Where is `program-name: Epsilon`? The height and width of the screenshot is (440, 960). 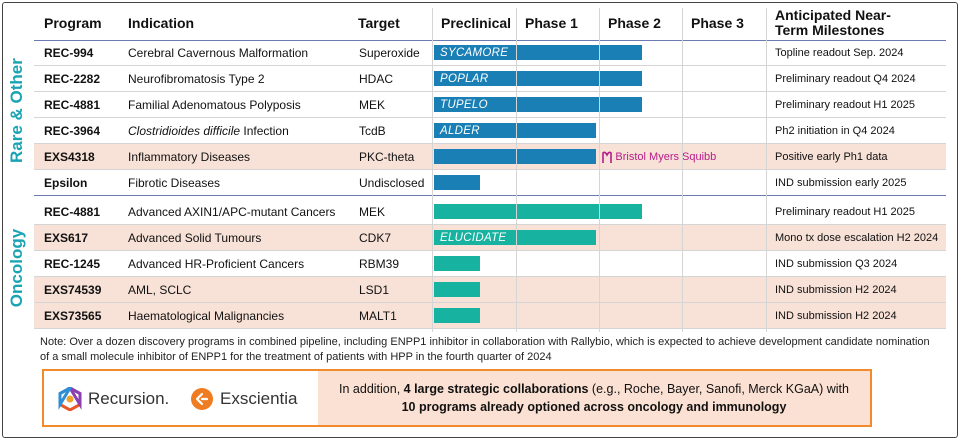
program-name: Epsilon is located at coordinates (66, 183).